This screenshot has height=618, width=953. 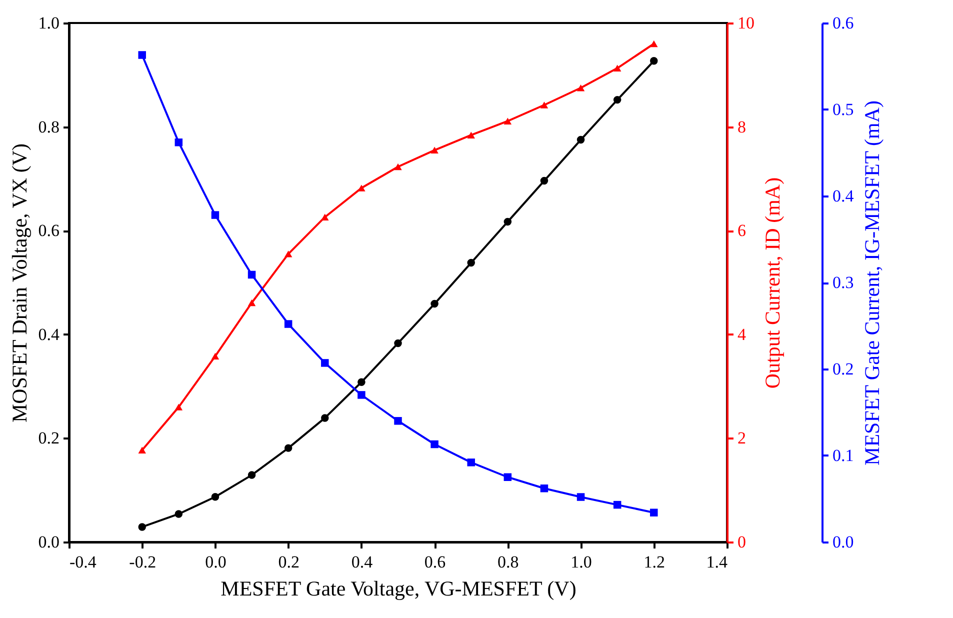 I want to click on x-tick-label: 0.0, so click(x=215, y=562).